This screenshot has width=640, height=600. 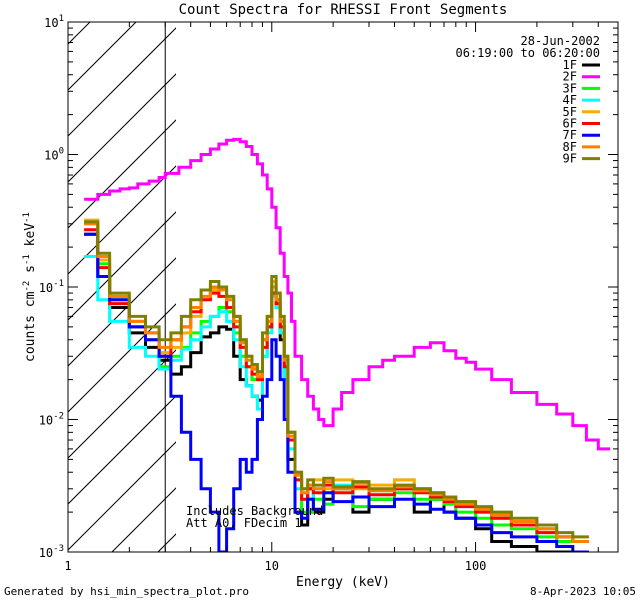 What do you see at coordinates (67, 566) in the screenshot?
I see `x-tick-label: 1` at bounding box center [67, 566].